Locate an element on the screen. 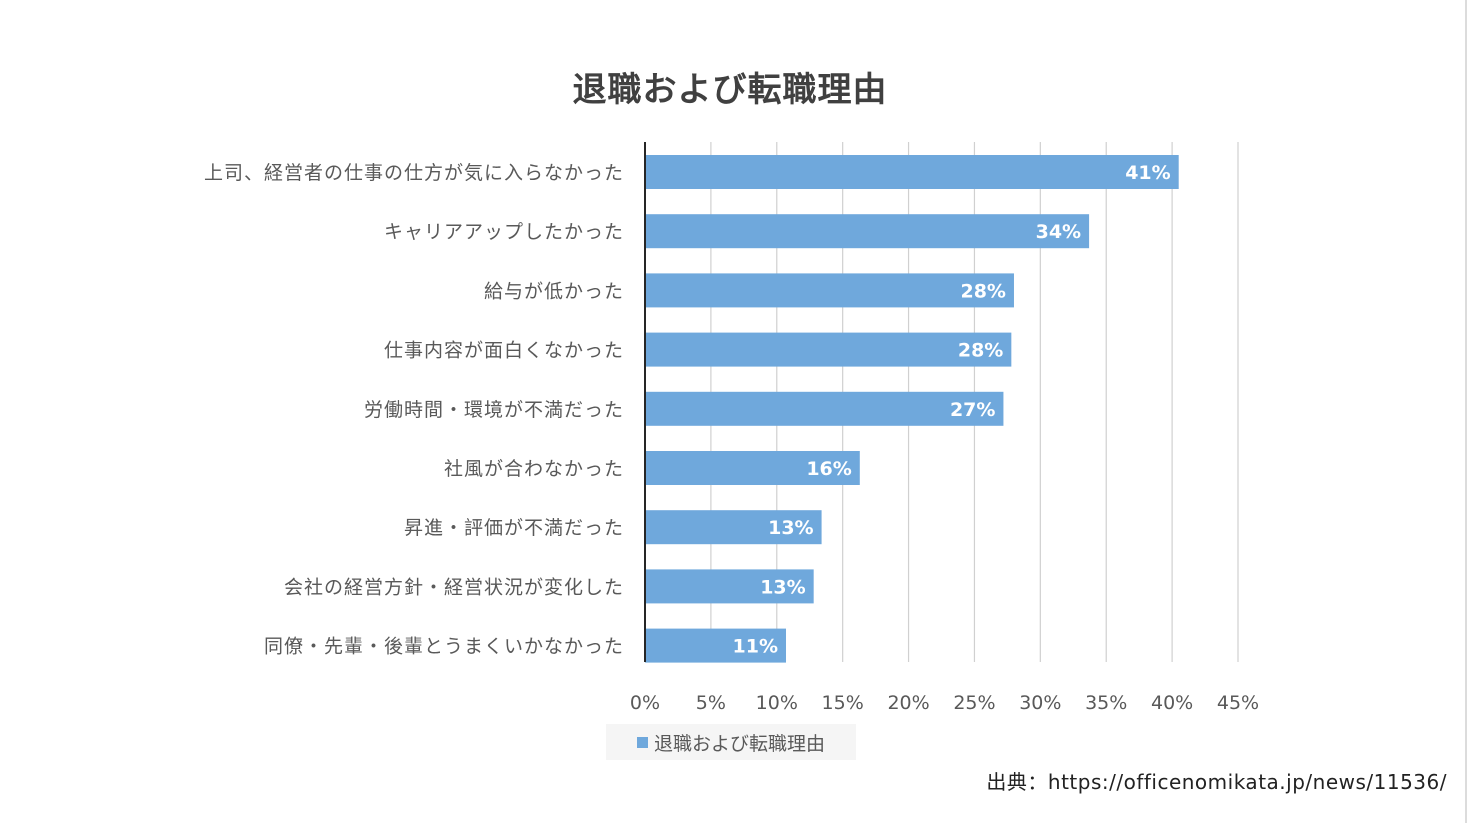  category-label: 会社の経営方針・経営状況が変化した is located at coordinates (454, 587).